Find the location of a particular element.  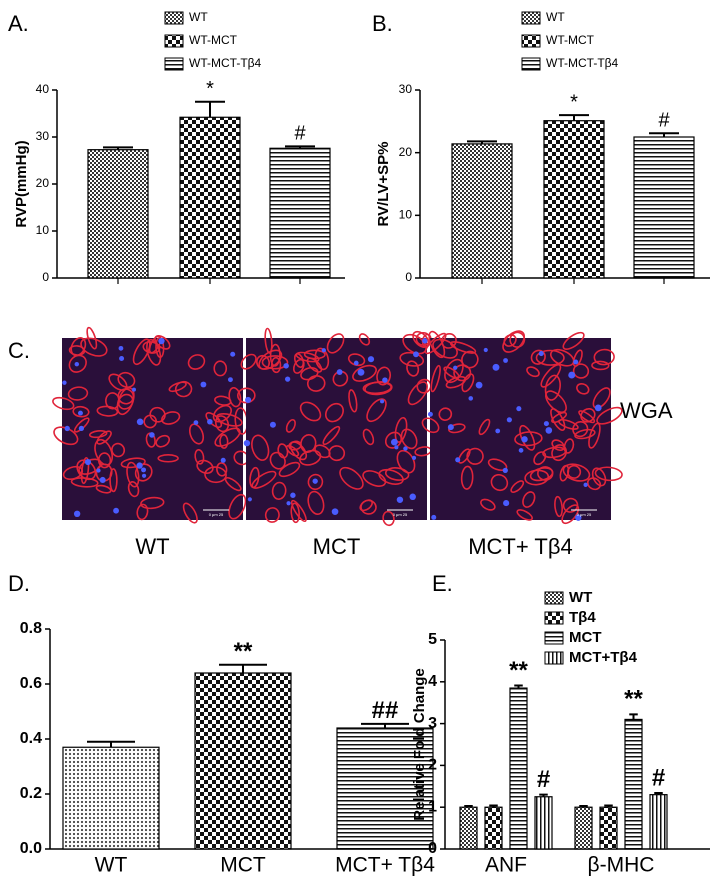

panel-label: B. is located at coordinates (382, 23).